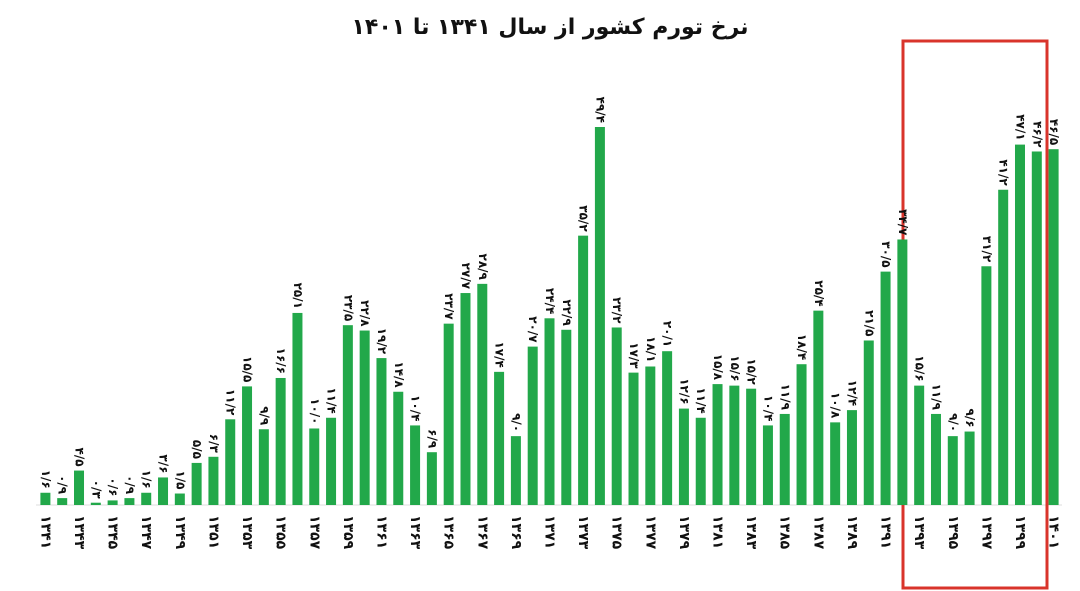 Image resolution: width=1080 pixels, height=591 pixels. What do you see at coordinates (886, 532) in the screenshot?
I see `x-tick-label: ۱۳۹۱` at bounding box center [886, 532].